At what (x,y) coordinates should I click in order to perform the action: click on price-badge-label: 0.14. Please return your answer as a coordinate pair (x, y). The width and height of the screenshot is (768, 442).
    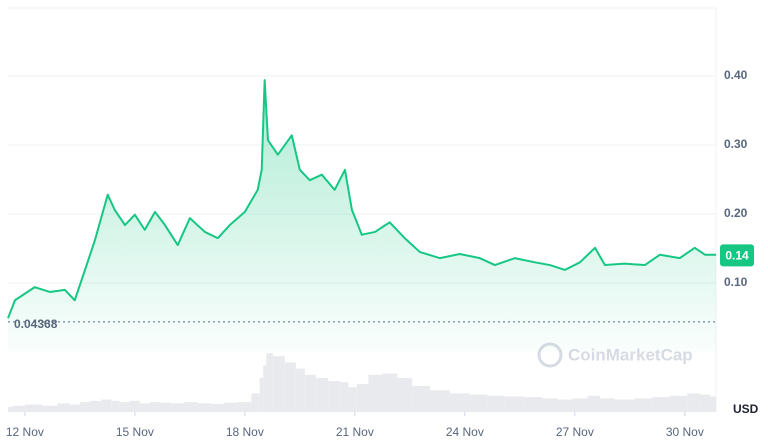
    Looking at the image, I should click on (737, 256).